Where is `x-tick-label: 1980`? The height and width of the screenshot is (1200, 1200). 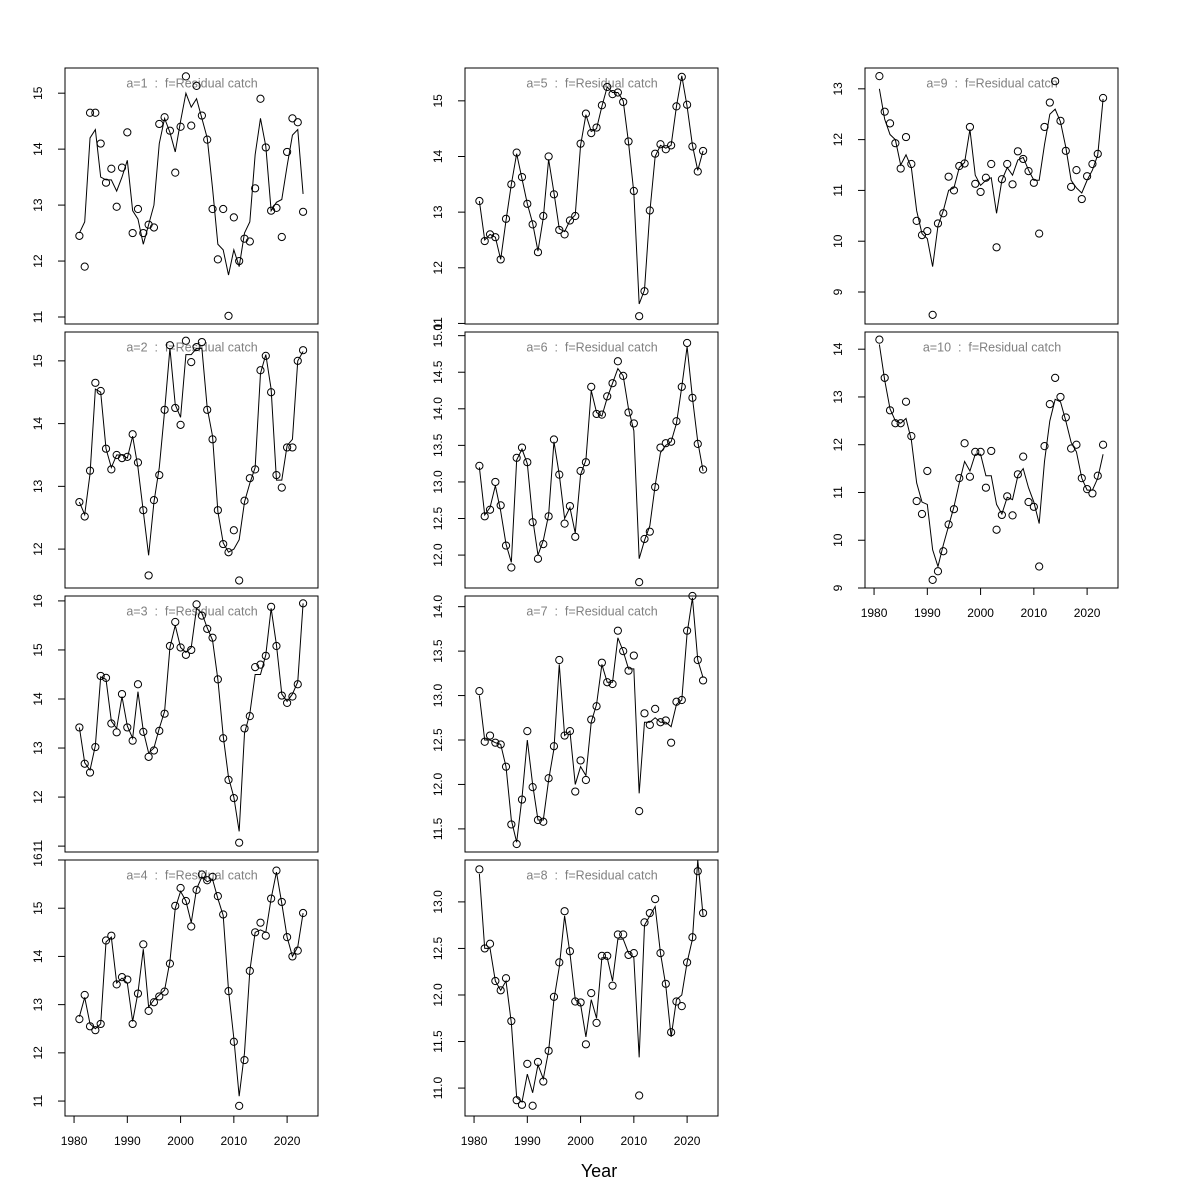
x-tick-label: 1980 is located at coordinates (74, 1141).